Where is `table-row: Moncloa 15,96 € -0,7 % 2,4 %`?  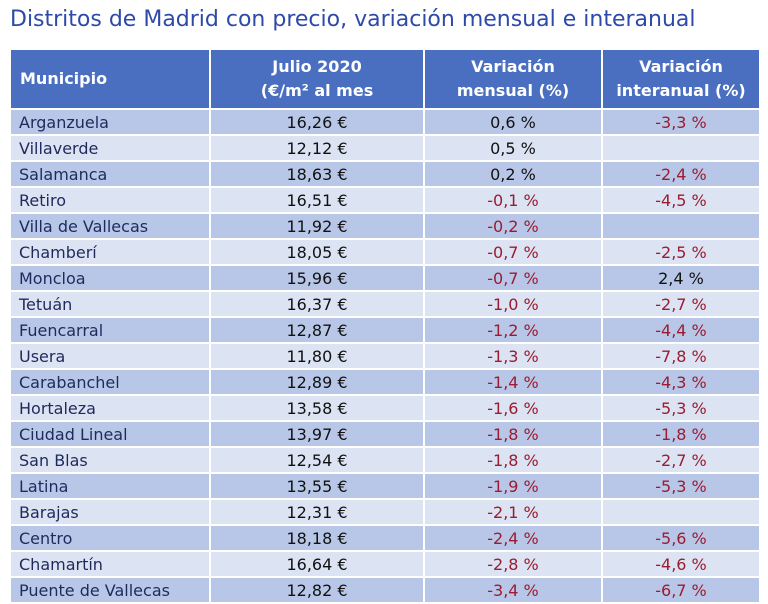
table-row: Moncloa 15,96 € -0,7 % 2,4 % is located at coordinates (385, 278).